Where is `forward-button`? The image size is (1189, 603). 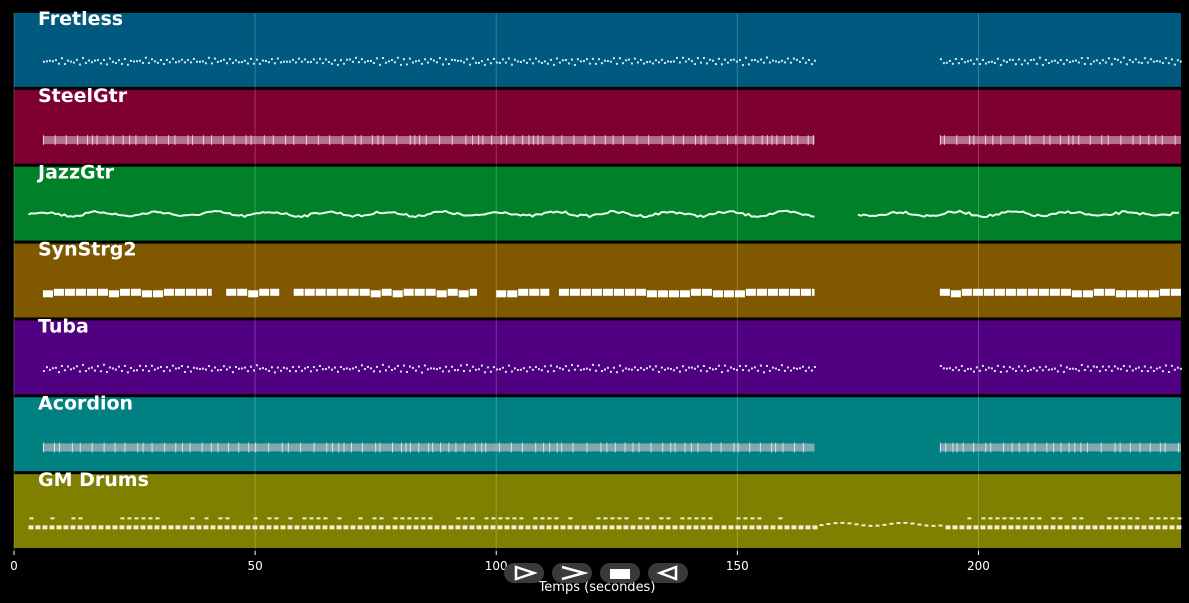
forward-button is located at coordinates (572, 573).